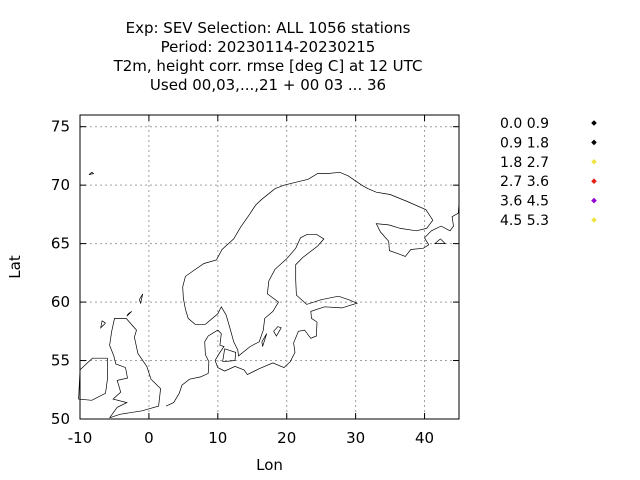 This screenshot has height=480, width=640. What do you see at coordinates (60, 185) in the screenshot?
I see `y-tick-label: 70` at bounding box center [60, 185].